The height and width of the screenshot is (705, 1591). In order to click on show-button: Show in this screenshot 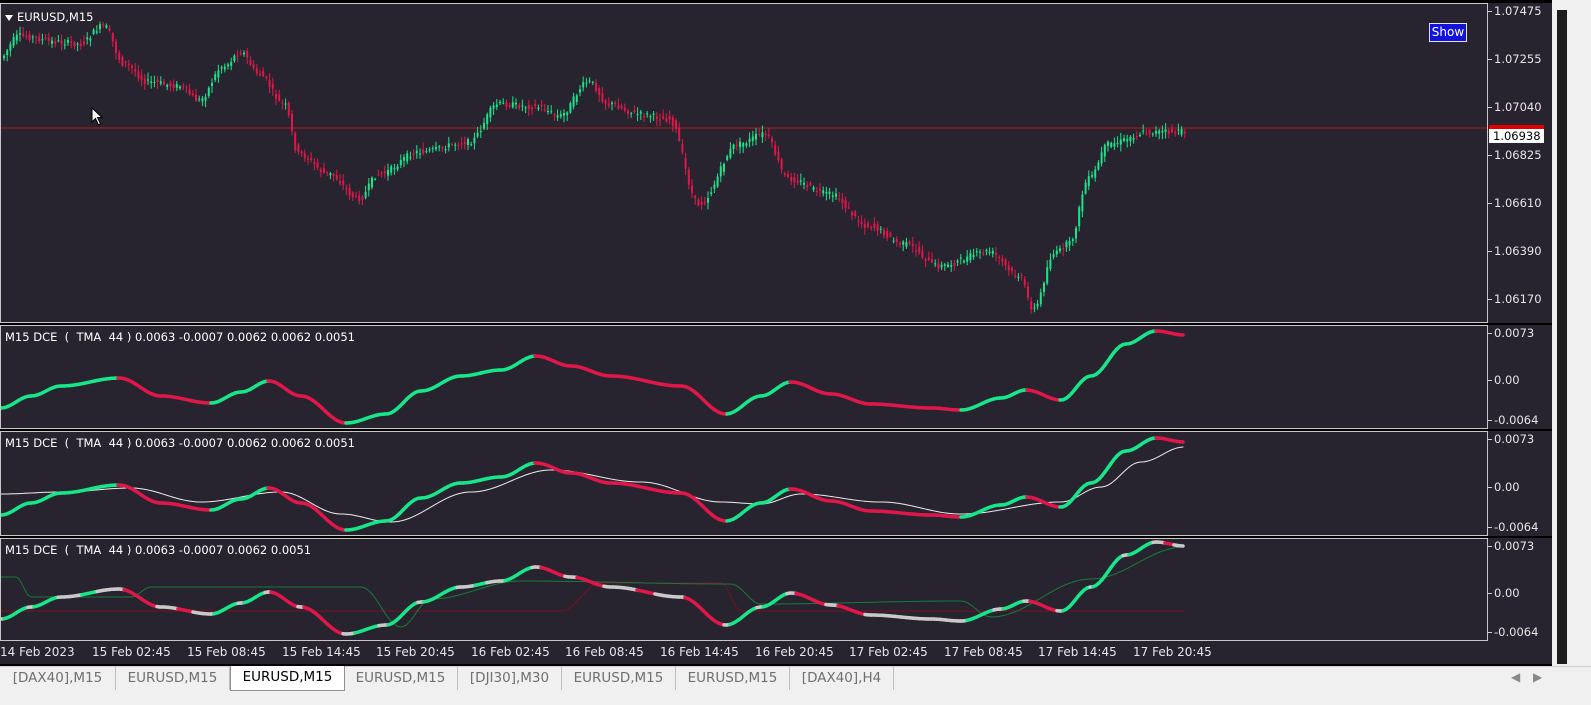, I will do `click(1448, 32)`.